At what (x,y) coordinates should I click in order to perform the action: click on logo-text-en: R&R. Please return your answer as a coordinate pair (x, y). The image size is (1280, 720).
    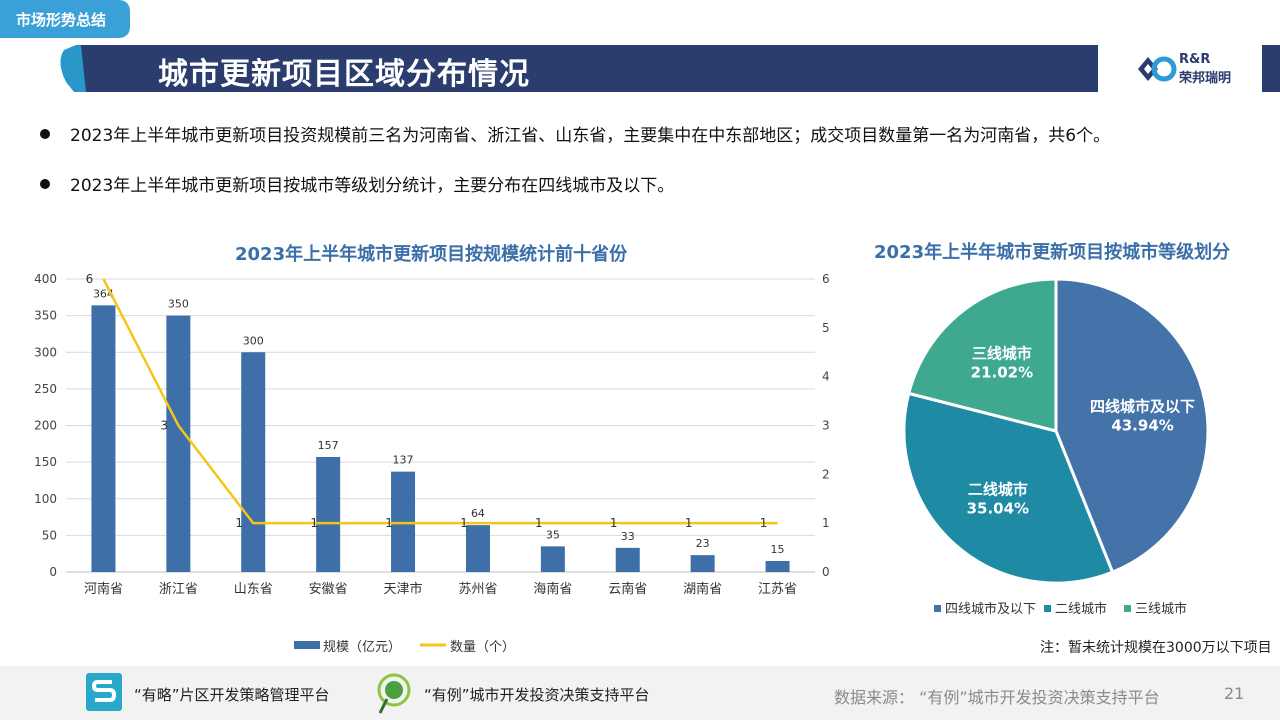
    Looking at the image, I should click on (1195, 59).